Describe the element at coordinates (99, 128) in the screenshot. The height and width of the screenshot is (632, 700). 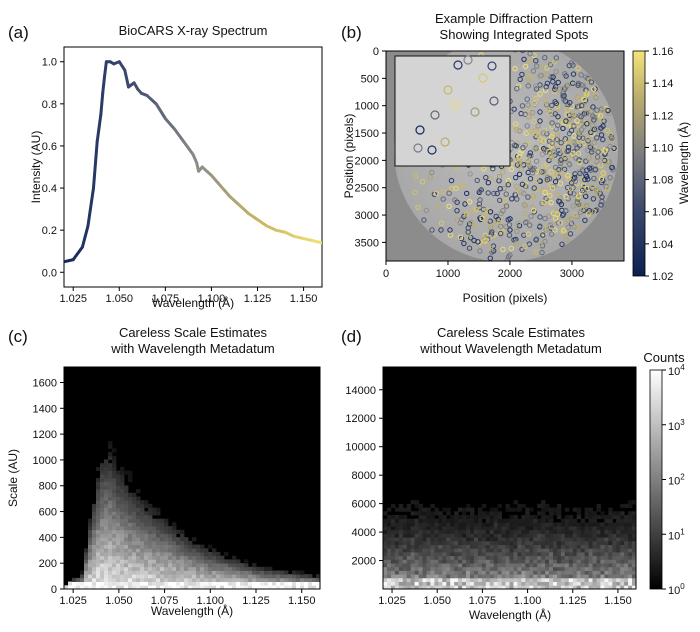
I see `spectrum-segment` at that location.